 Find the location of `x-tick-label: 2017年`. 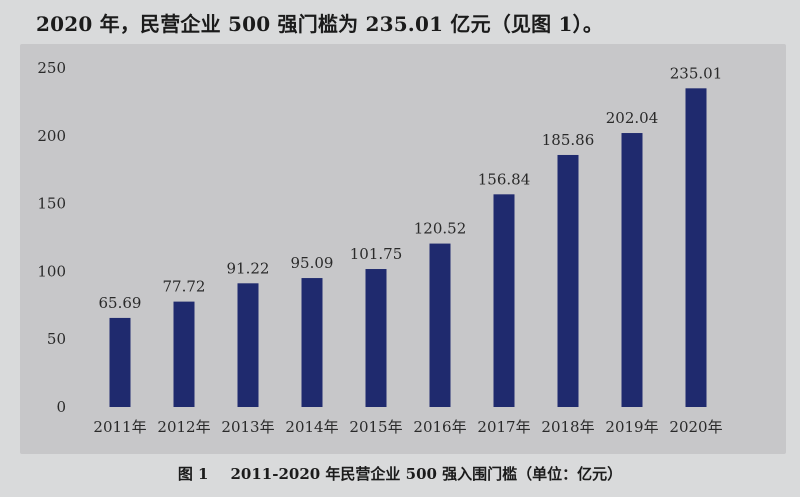

x-tick-label: 2017年 is located at coordinates (503, 427).